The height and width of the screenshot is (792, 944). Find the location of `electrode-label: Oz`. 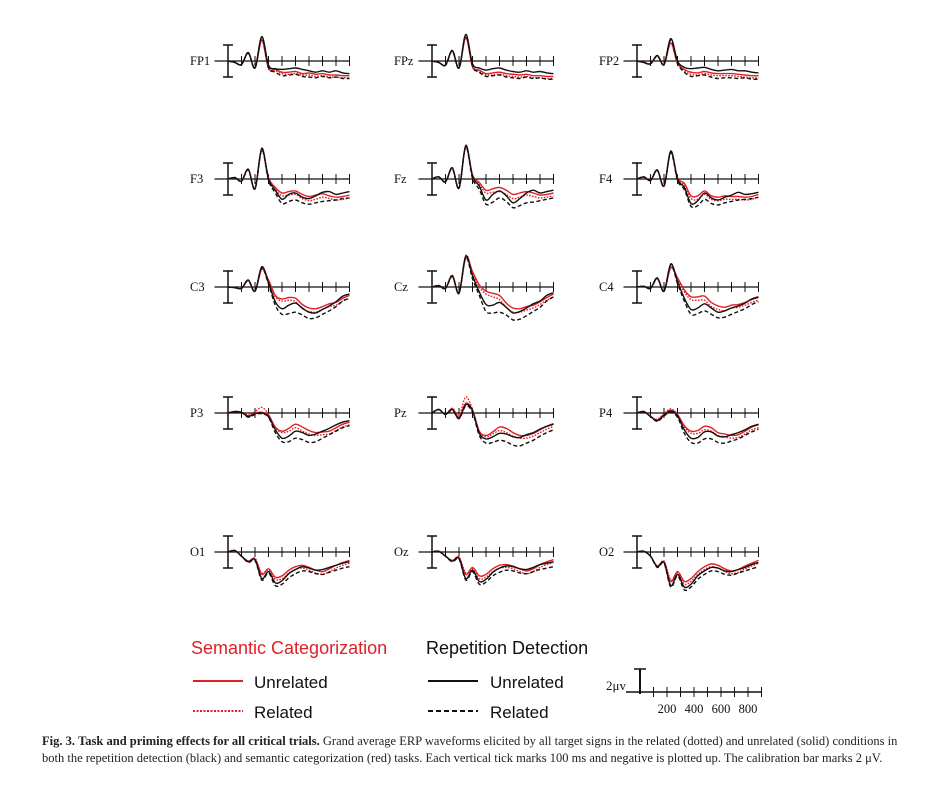

electrode-label: Oz is located at coordinates (401, 552).